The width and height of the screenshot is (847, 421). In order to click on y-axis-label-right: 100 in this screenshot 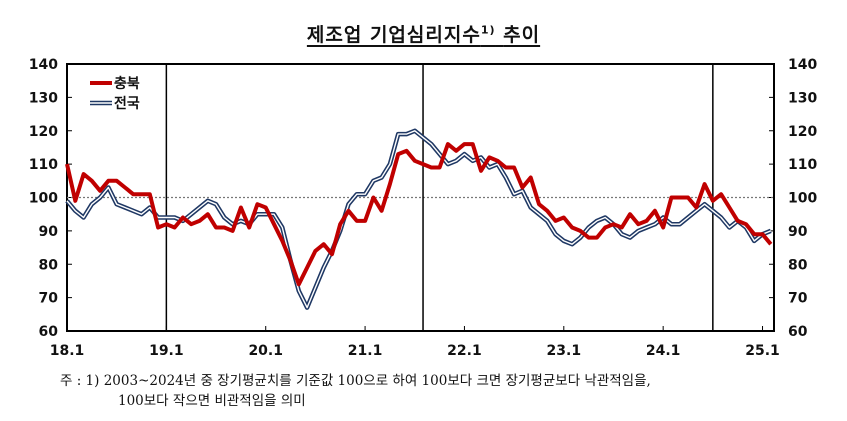, I will do `click(802, 199)`.